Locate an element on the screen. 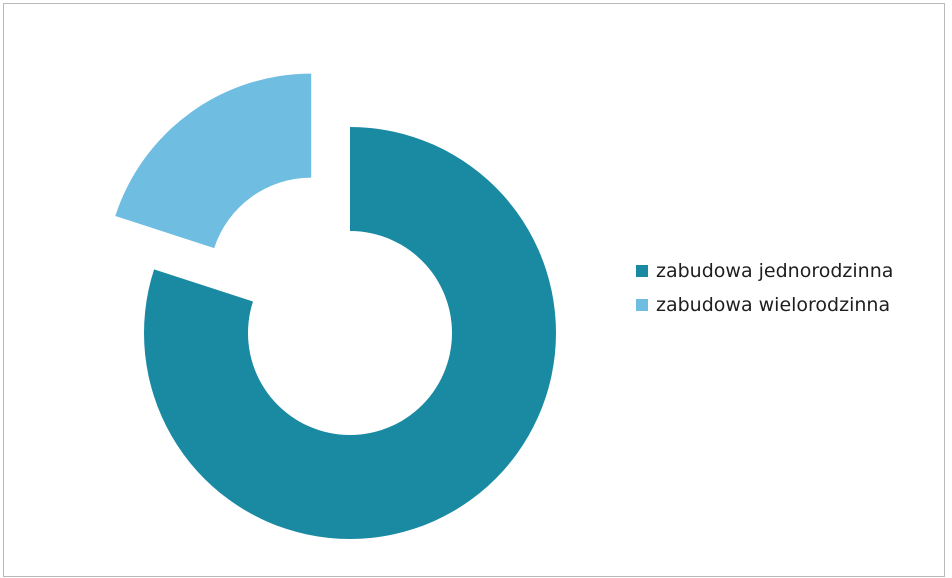 Image resolution: width=952 pixels, height=578 pixels. legend-label-jednorodzinna: zabudowa jednorodzinna is located at coordinates (775, 271).